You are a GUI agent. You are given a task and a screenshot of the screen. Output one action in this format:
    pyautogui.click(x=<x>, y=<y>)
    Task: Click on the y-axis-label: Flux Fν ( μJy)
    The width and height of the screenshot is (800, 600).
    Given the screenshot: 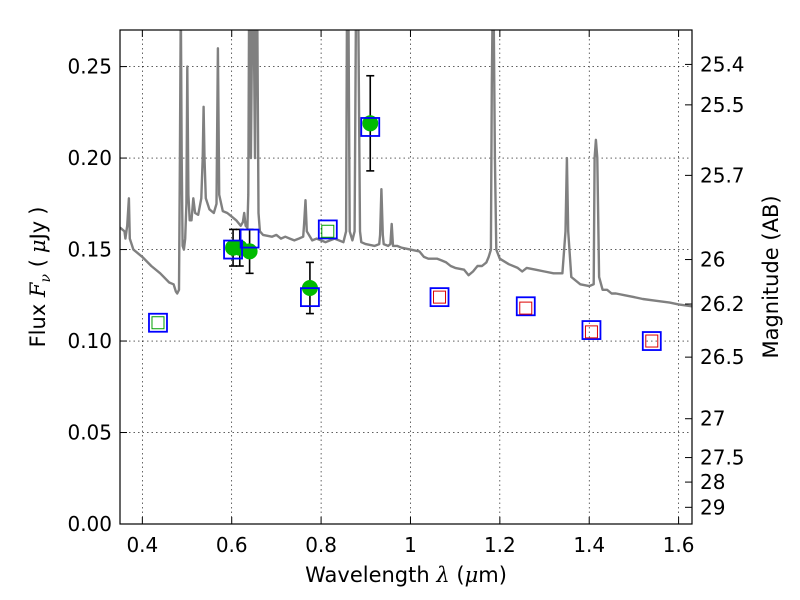 What is the action you would take?
    pyautogui.click(x=40, y=277)
    